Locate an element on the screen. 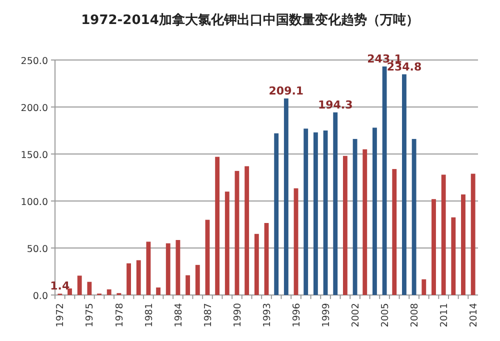 This screenshot has height=341, width=500. y-tick-label: 150.0 is located at coordinates (34, 155).